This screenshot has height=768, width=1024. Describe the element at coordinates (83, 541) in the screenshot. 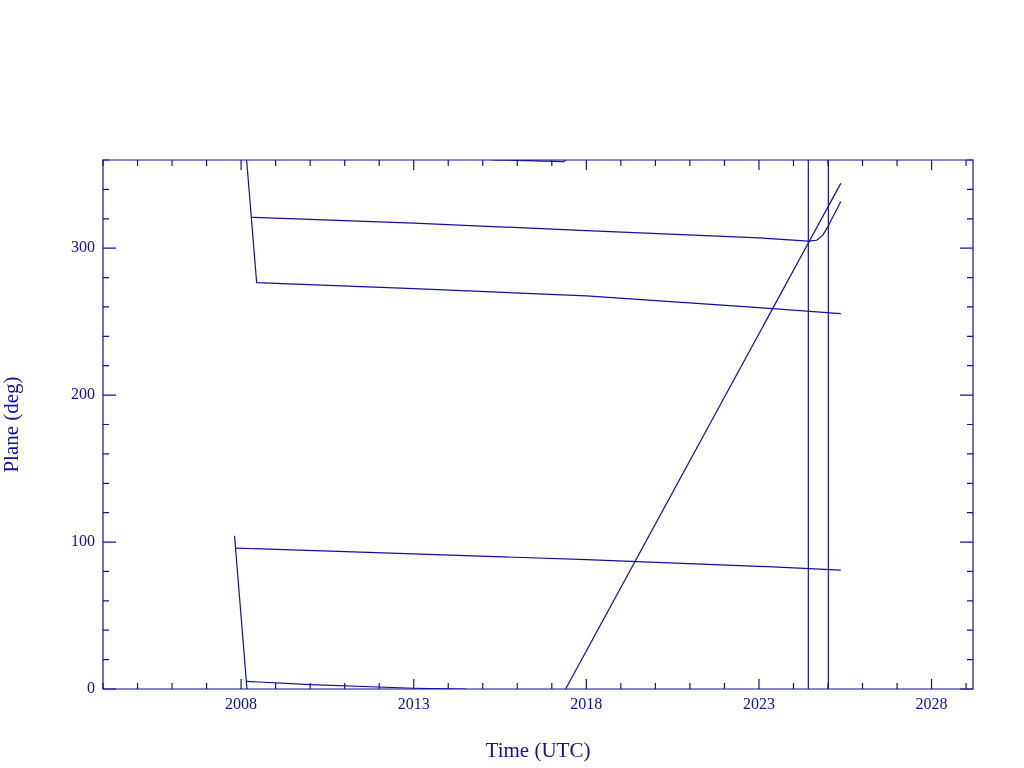

I see `y-tick-label: 100` at that location.